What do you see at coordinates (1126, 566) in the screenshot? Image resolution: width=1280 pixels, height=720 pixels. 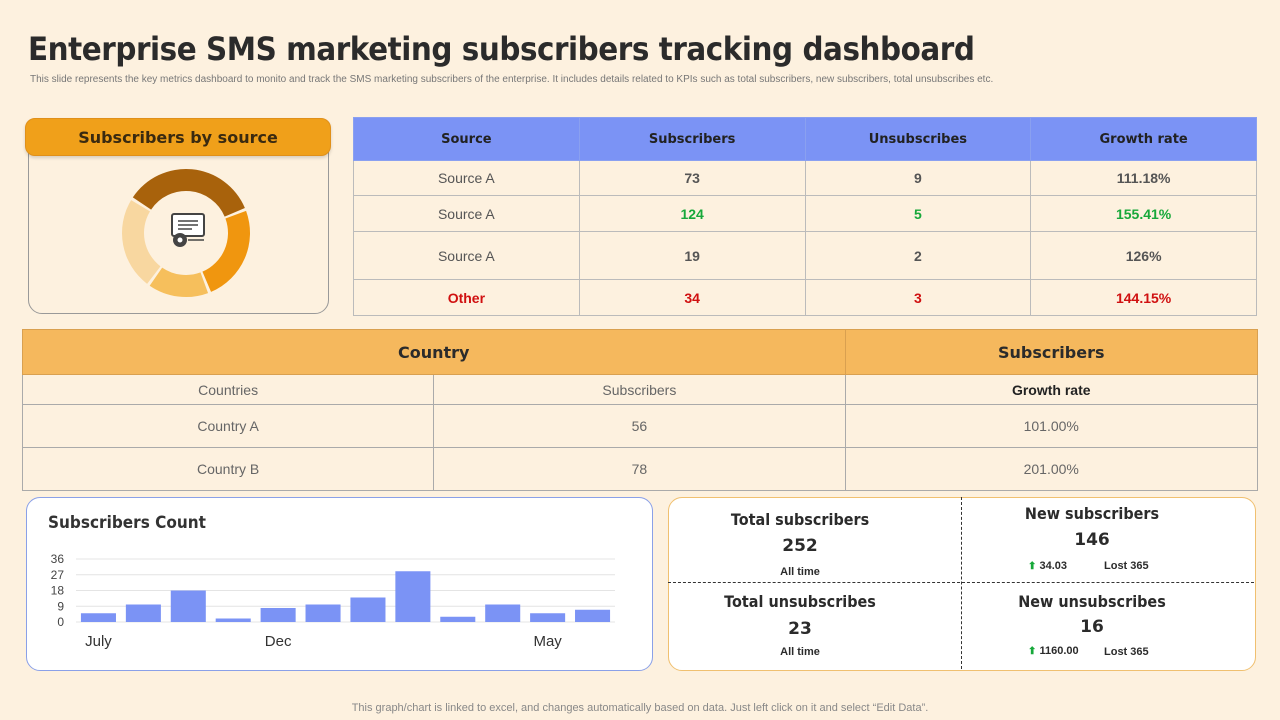 I see `new-subscribers-lost: Lost 365` at bounding box center [1126, 566].